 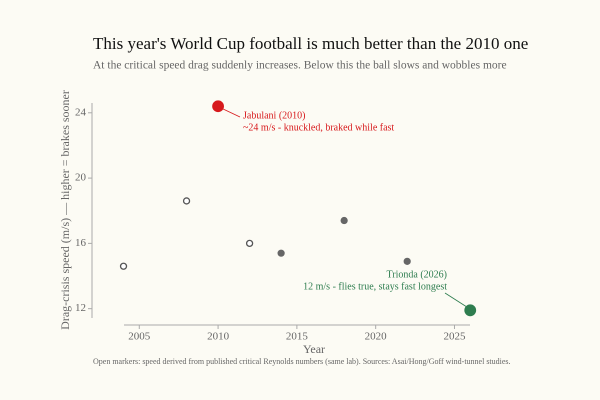 I want to click on annotation: ~24 m/s - knuckled, braked while fast, so click(x=318, y=127).